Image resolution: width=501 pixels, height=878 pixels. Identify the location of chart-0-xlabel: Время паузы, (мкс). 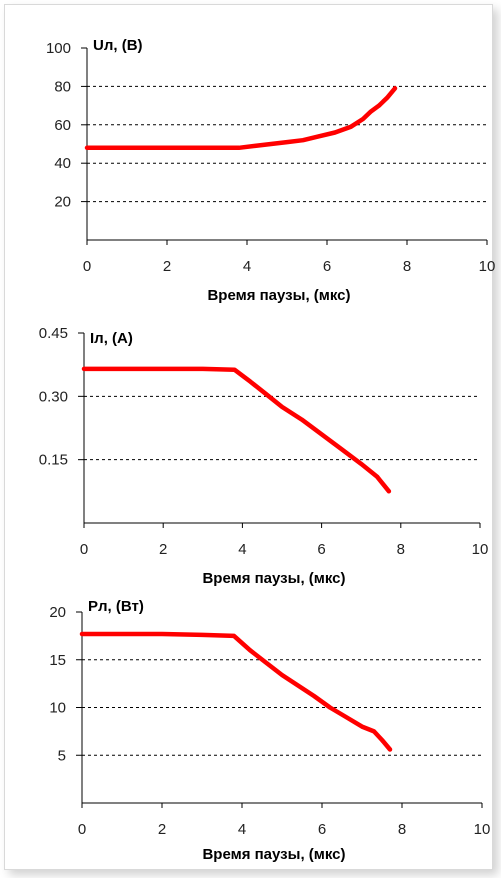
(278, 295).